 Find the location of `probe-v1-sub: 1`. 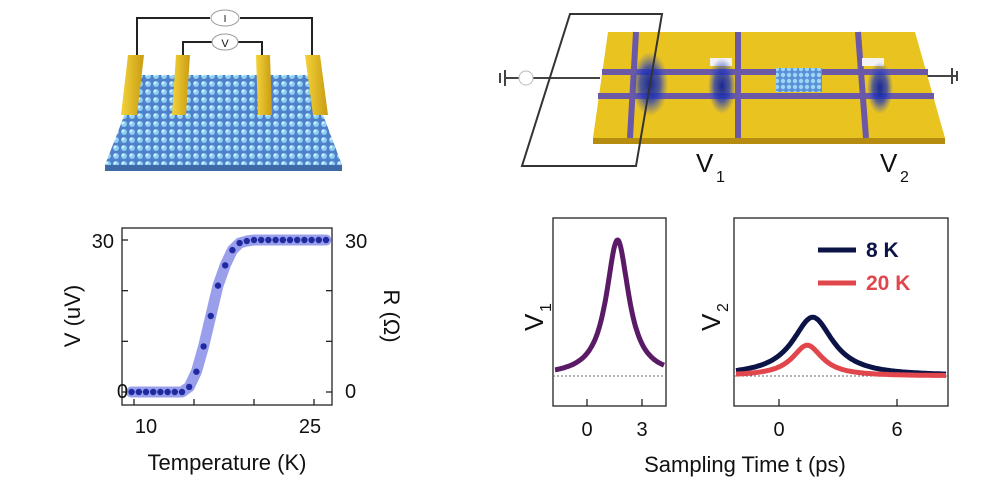

probe-v1-sub: 1 is located at coordinates (720, 177).